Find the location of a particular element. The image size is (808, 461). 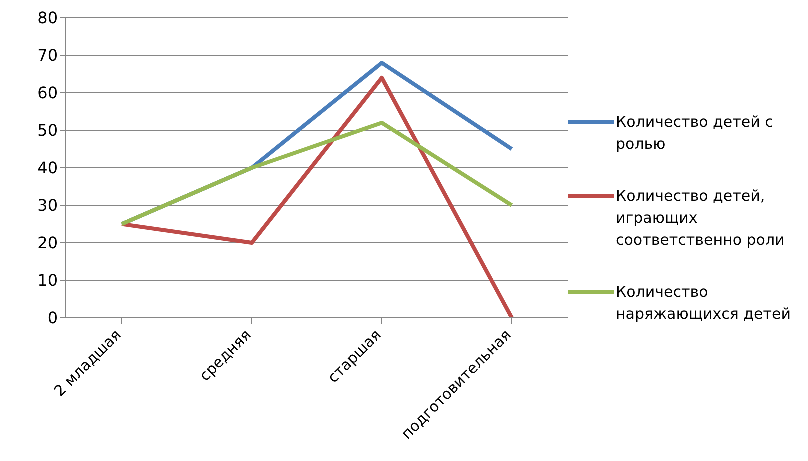

y-tick-label: 60 is located at coordinates (48, 93).